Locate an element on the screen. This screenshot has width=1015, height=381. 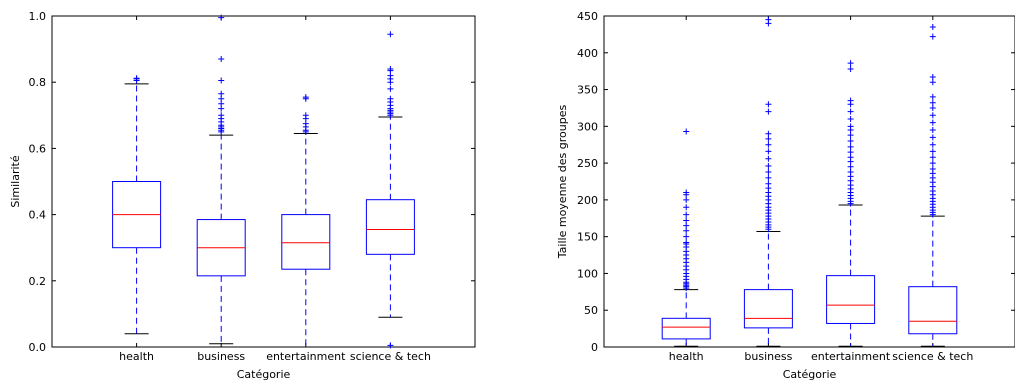
y-axis-label: Taille moyenne des groupes is located at coordinates (562, 182).